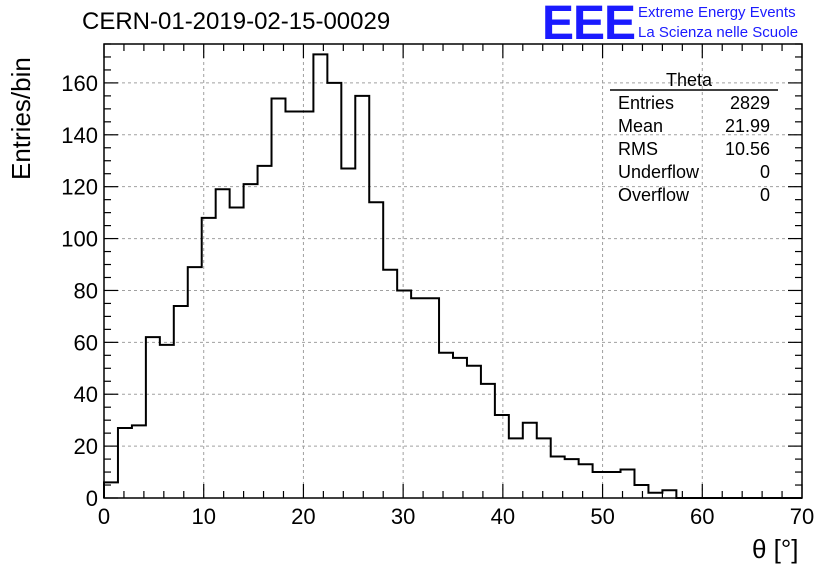 The height and width of the screenshot is (572, 836). Describe the element at coordinates (602, 516) in the screenshot. I see `x-tick-label: 50` at that location.